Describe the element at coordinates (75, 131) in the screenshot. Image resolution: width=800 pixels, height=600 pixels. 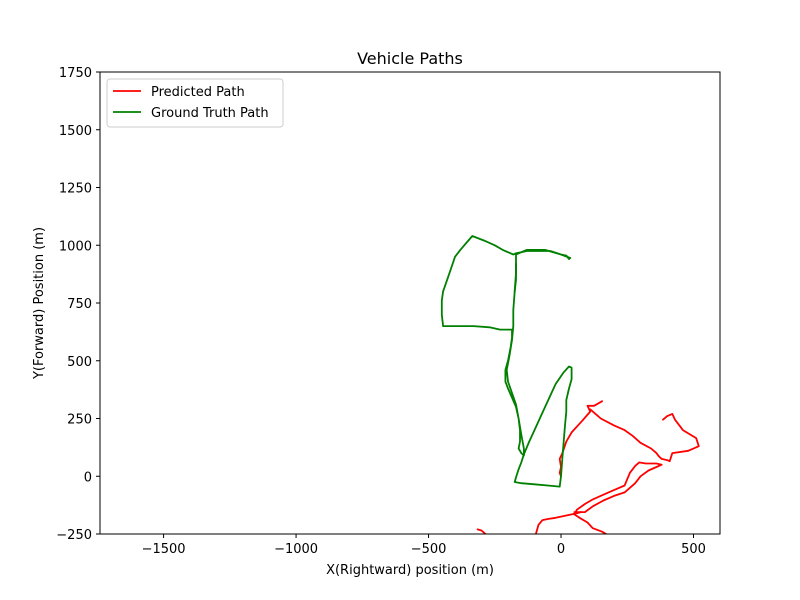
I see `y-tick-label: 1500` at that location.